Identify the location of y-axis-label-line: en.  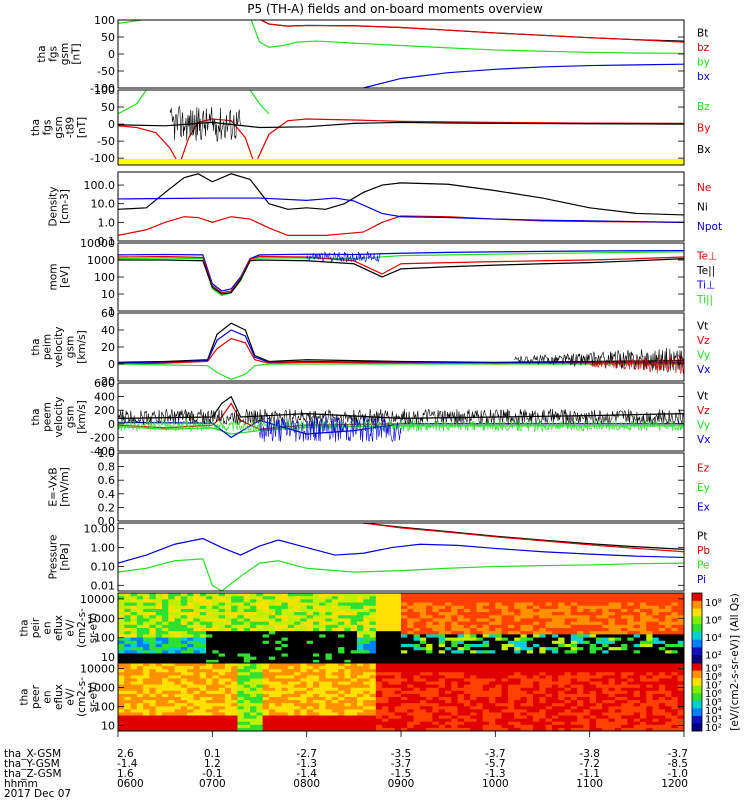
(48, 696).